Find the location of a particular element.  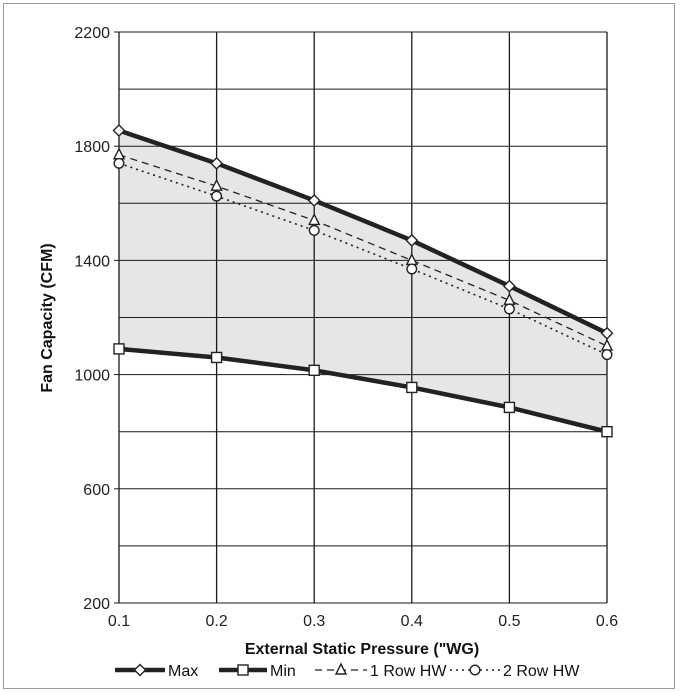

x-tick-label: 0.5 is located at coordinates (509, 621).